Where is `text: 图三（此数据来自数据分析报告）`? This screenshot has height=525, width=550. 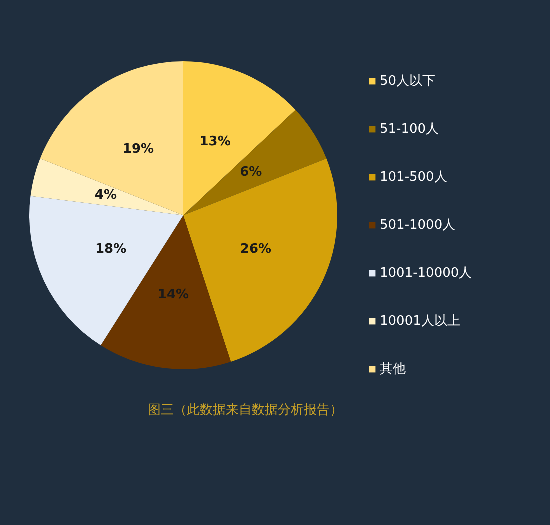
text: 图三（此数据来自数据分析报告） is located at coordinates (245, 410).